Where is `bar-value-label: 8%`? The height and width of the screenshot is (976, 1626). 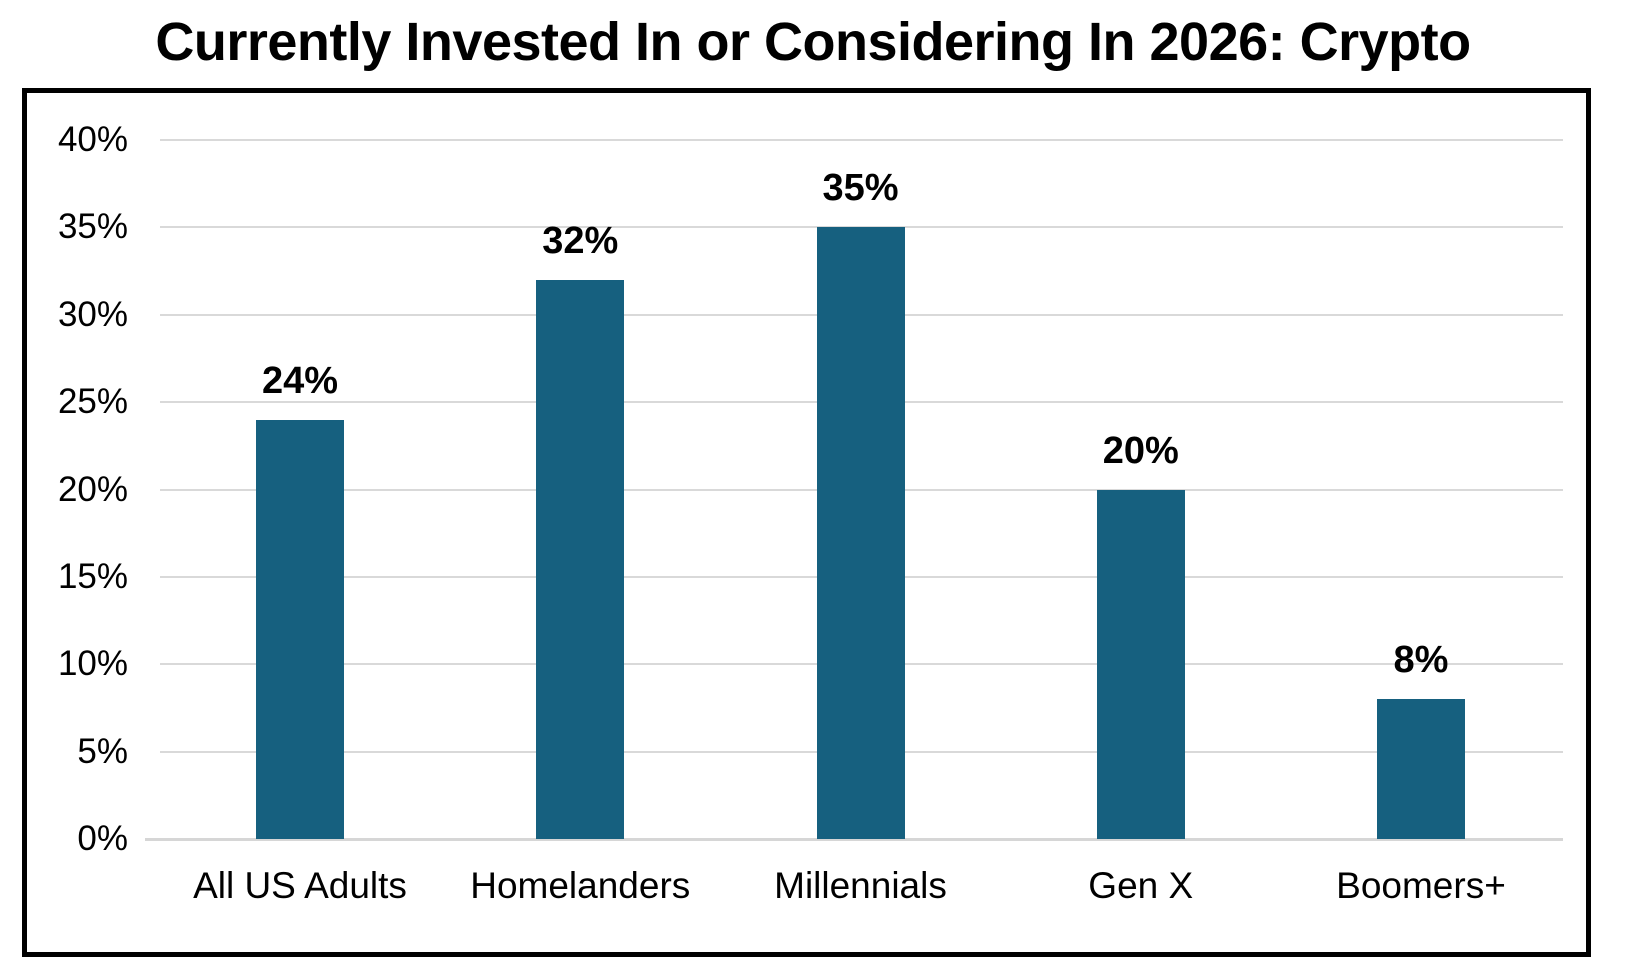
bar-value-label: 8% is located at coordinates (1421, 660).